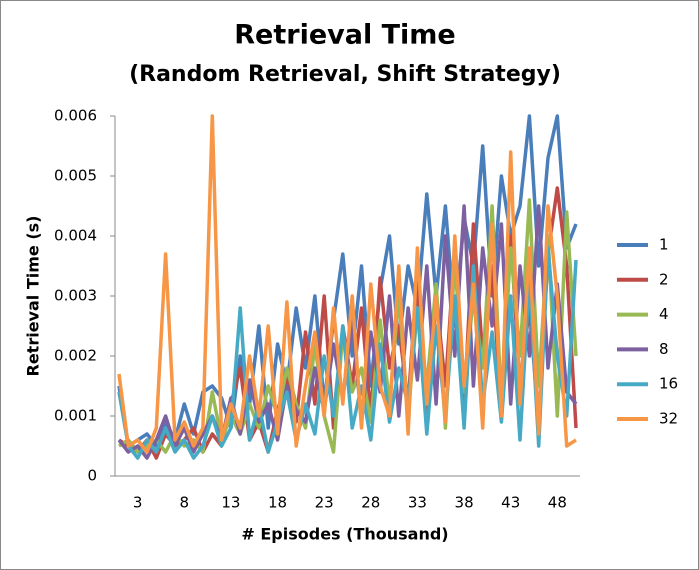  I want to click on x-axis-title: # Episodes (Thousand), so click(344, 534).